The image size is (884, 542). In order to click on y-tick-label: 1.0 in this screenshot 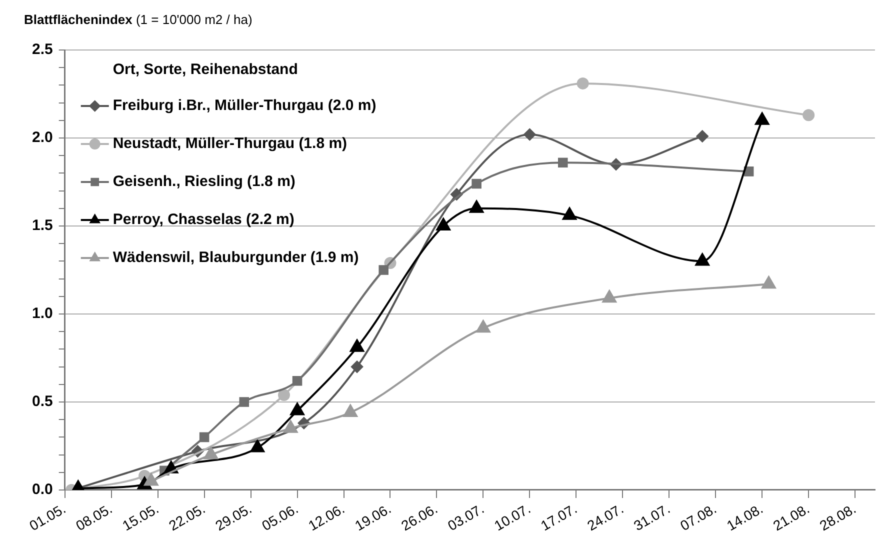, I will do `click(42, 313)`.